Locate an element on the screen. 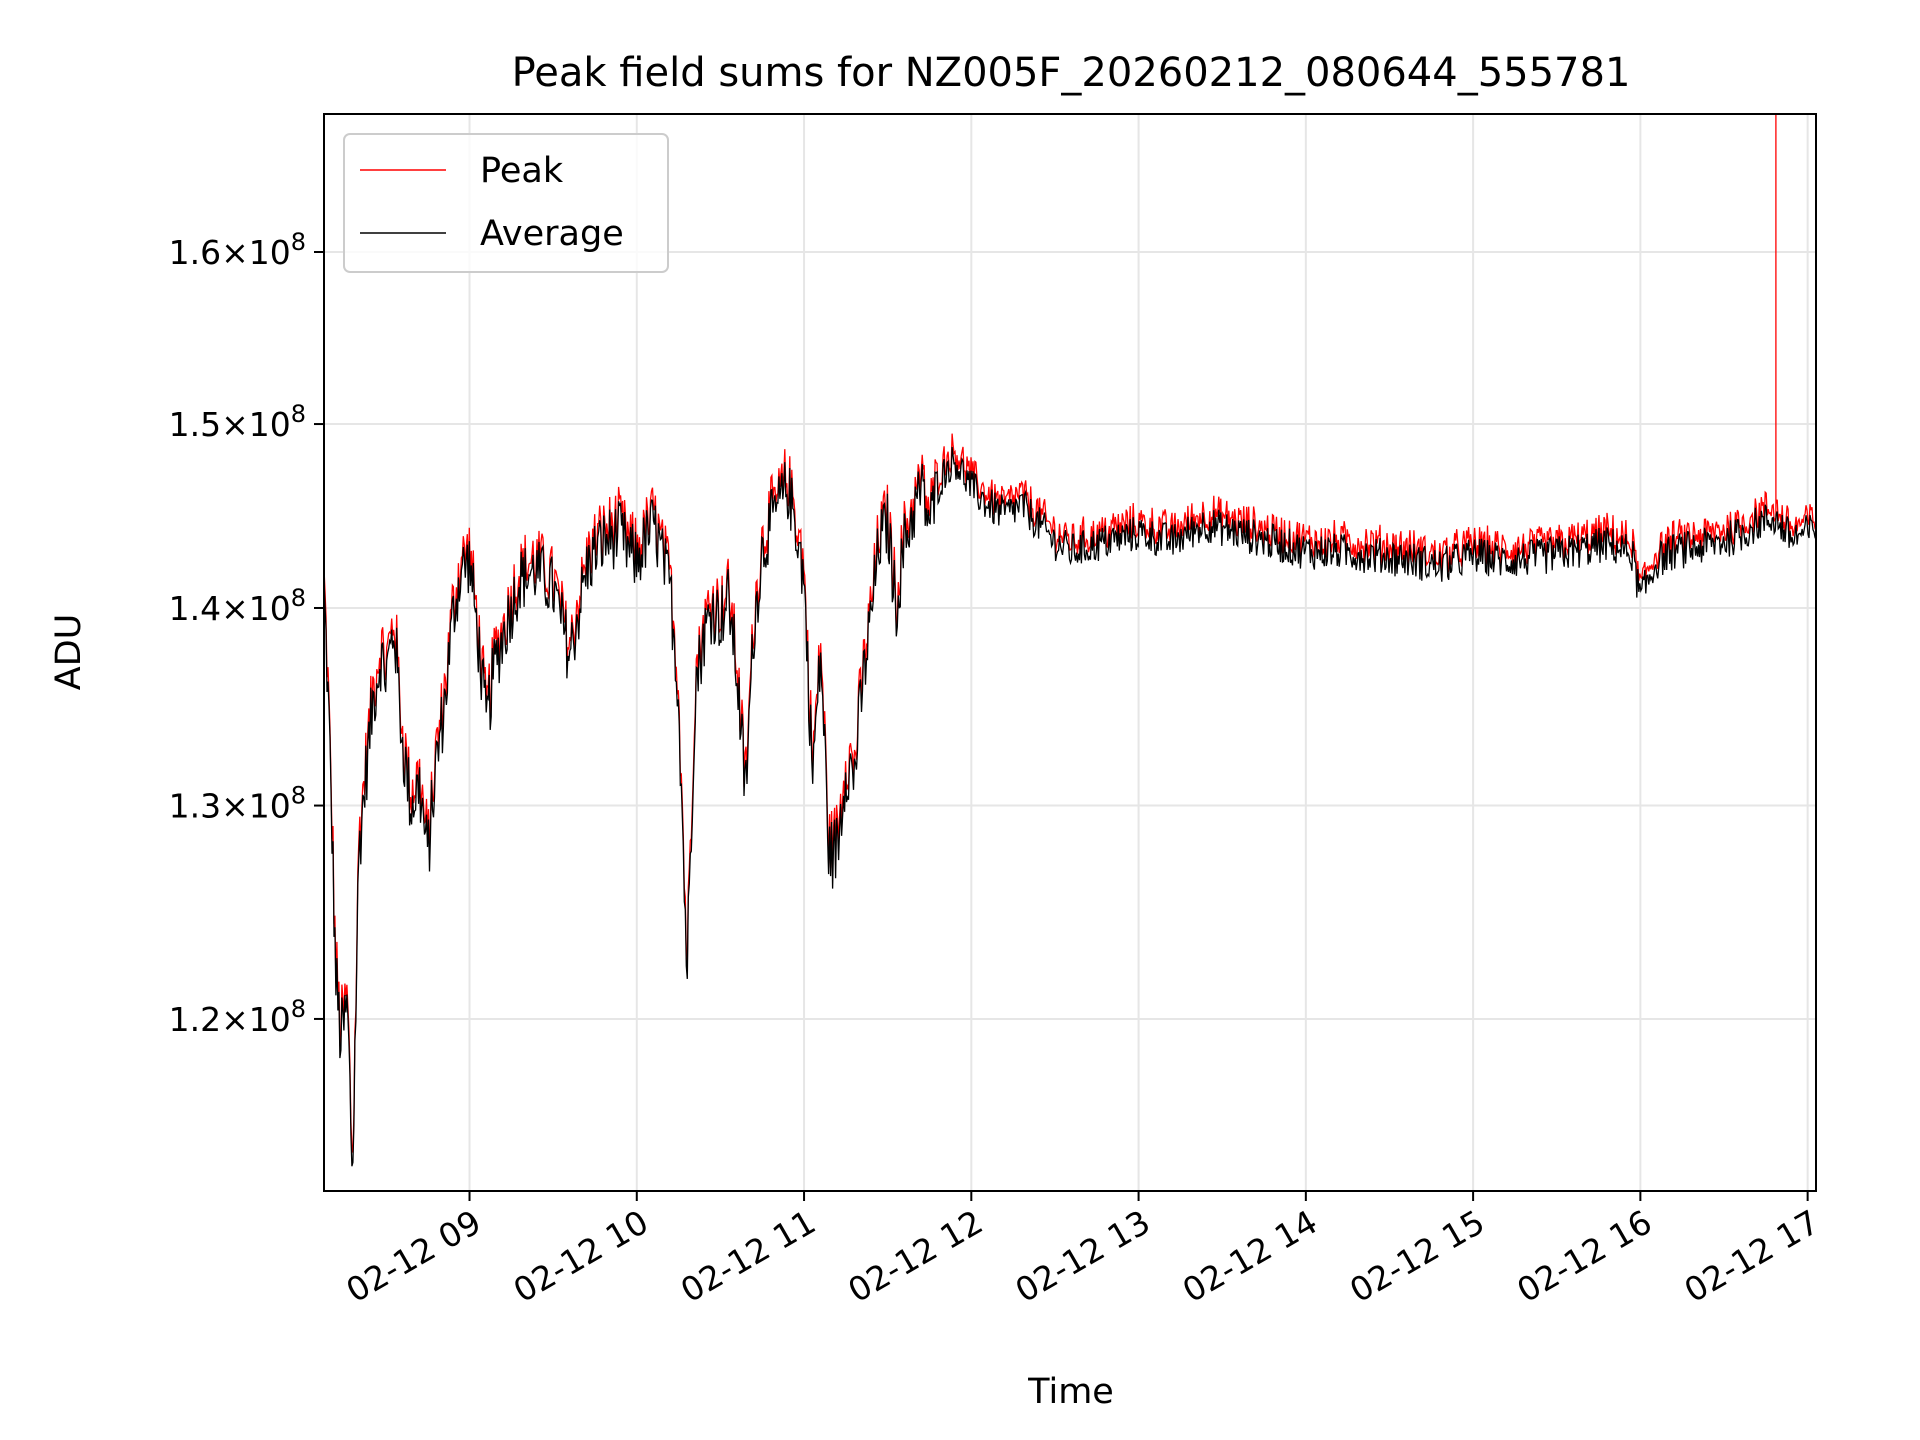 The height and width of the screenshot is (1440, 1920). x-axis-label: Time is located at coordinates (1070, 1392).